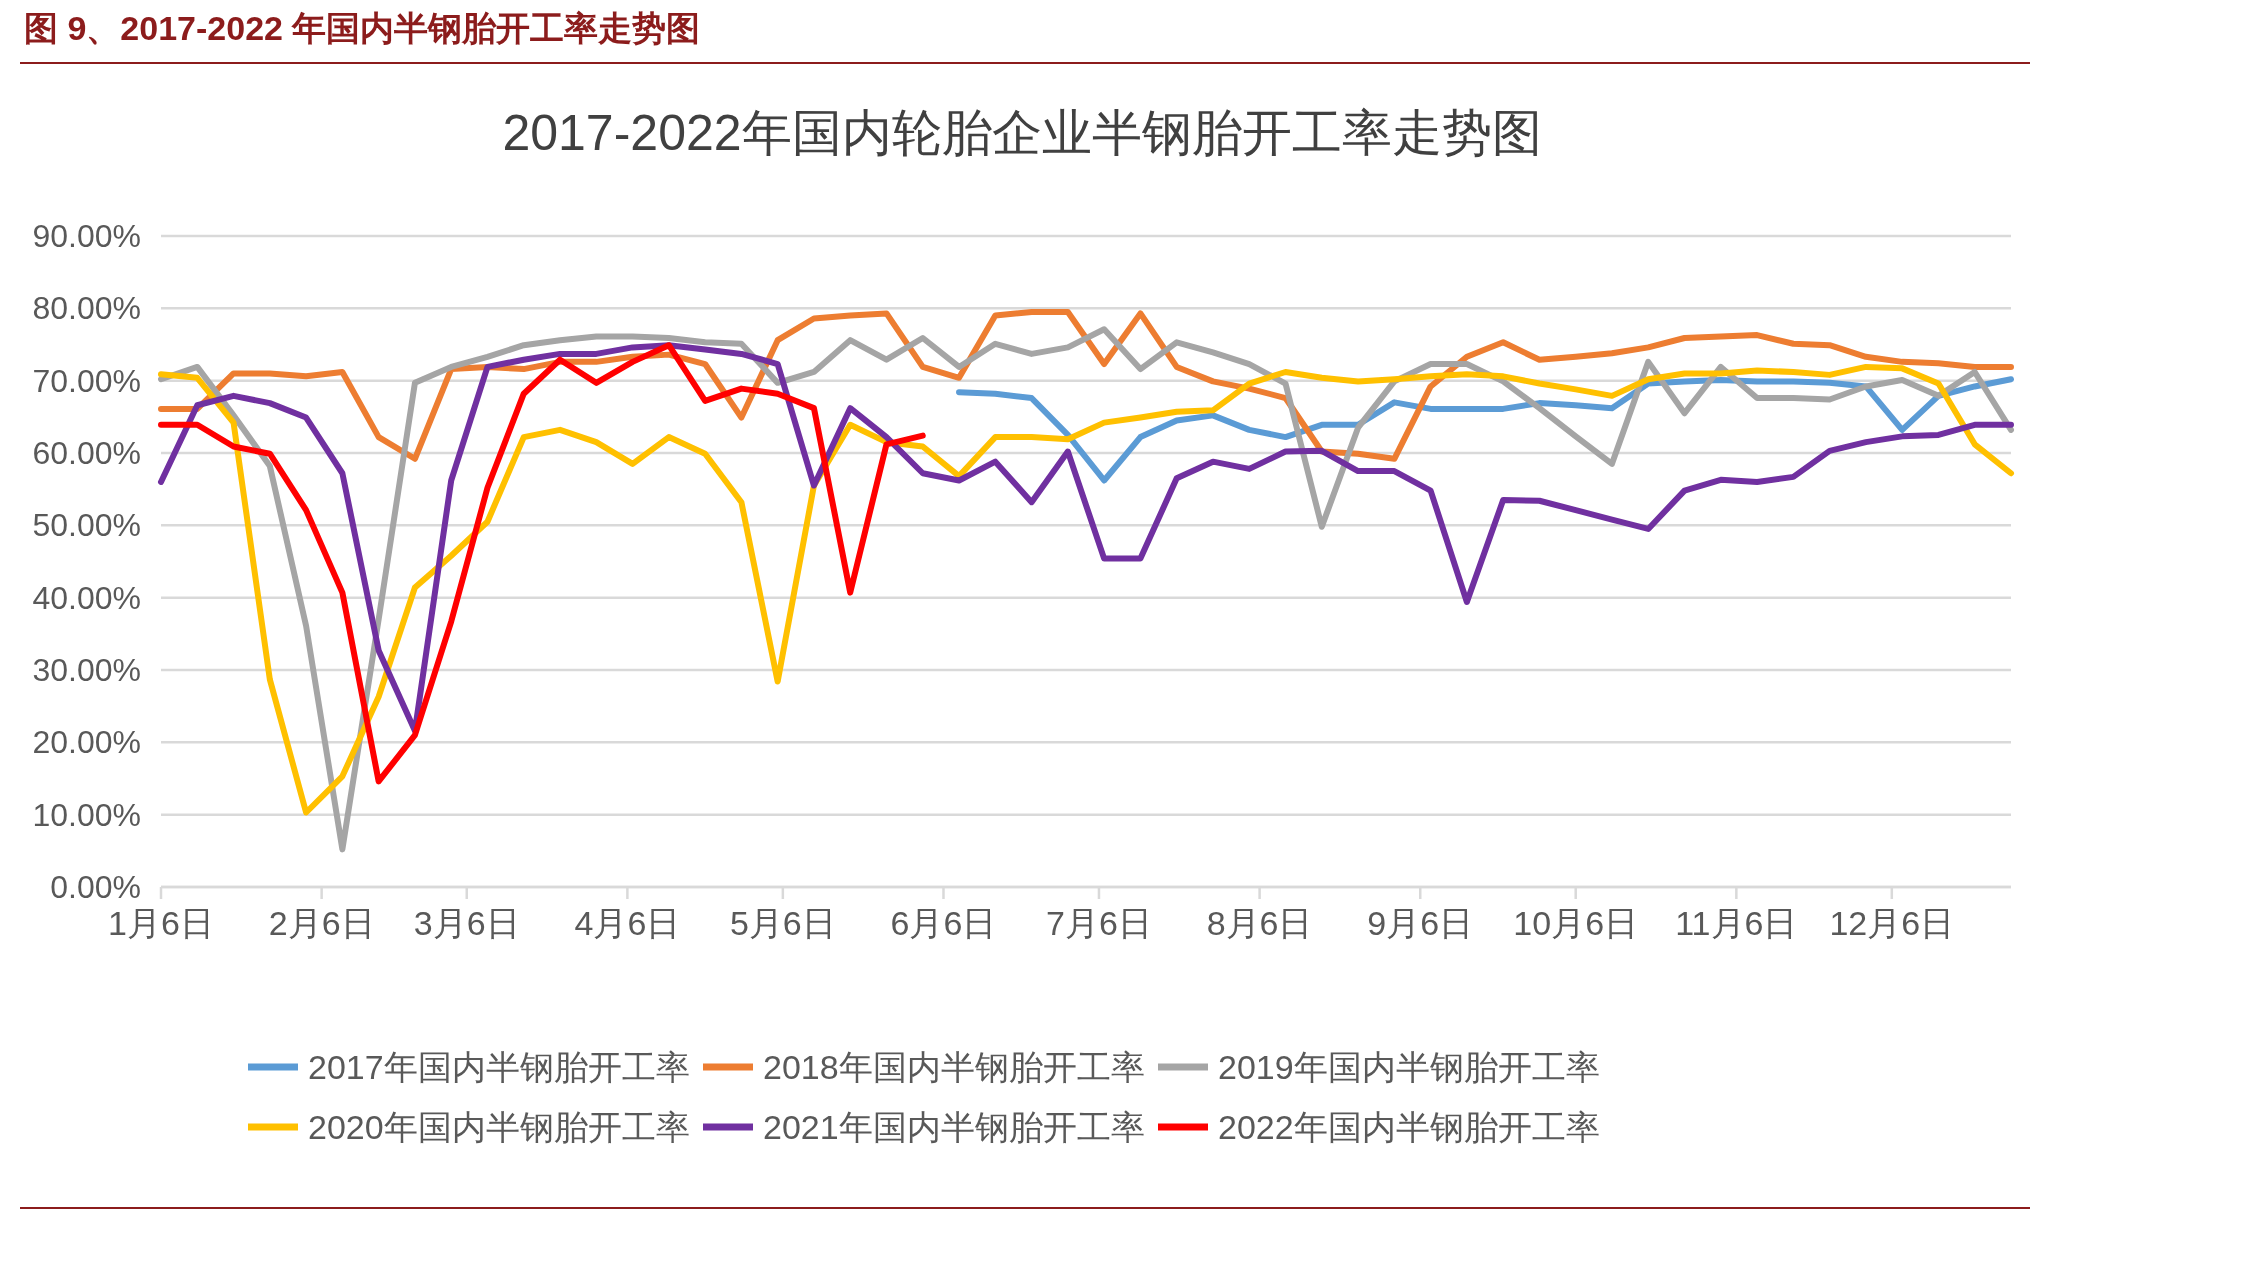 The image size is (2244, 1284). I want to click on y-tick-label: 20.00%, so click(86, 742).